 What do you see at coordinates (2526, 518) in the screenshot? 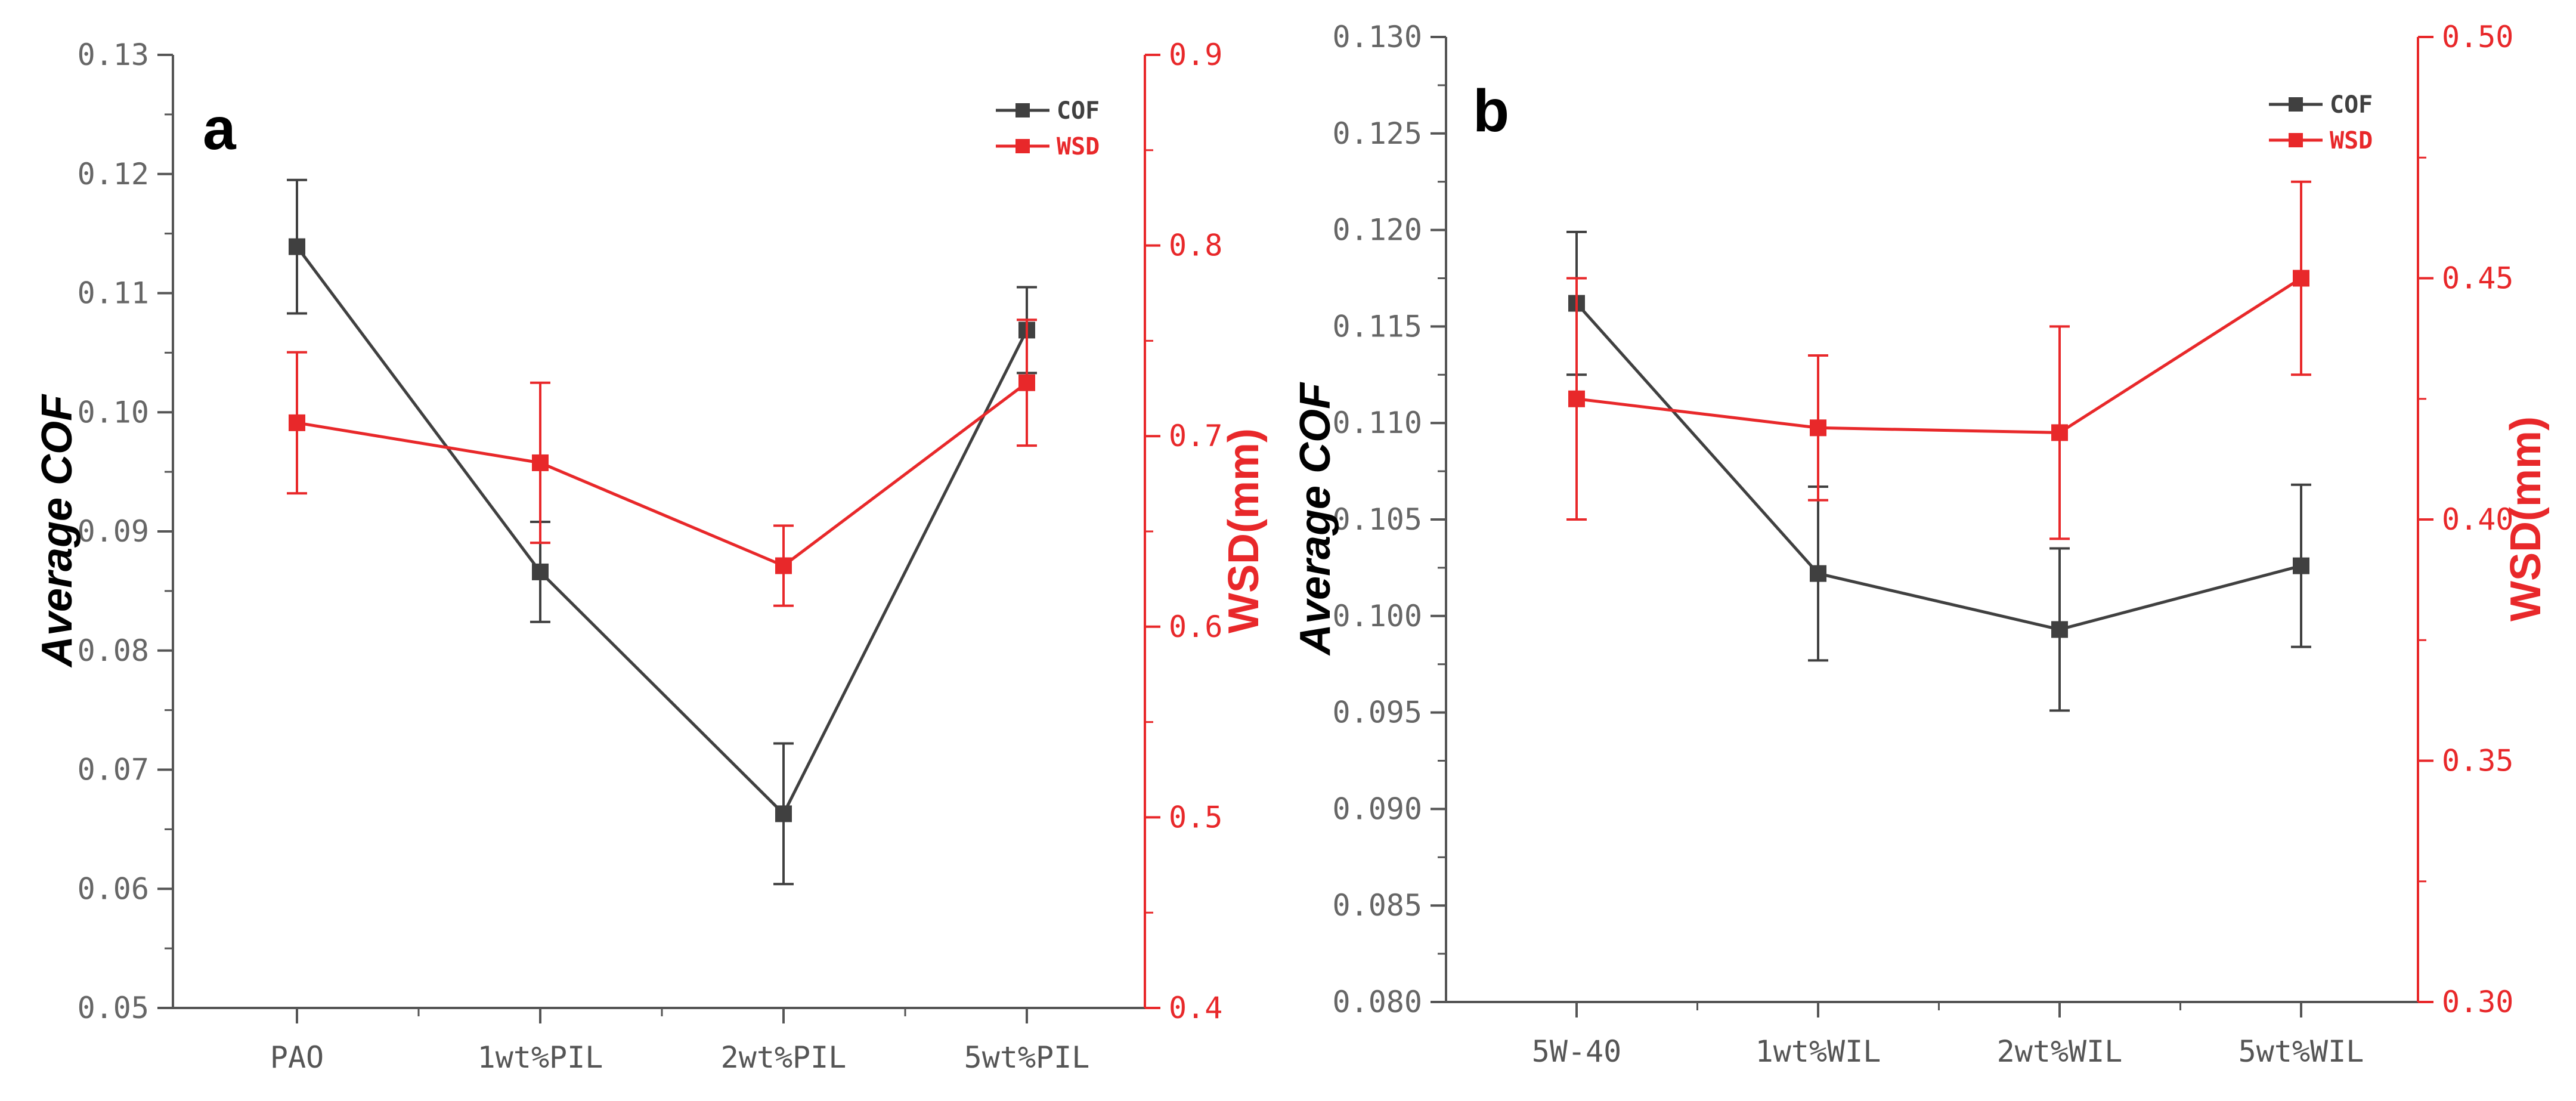
I see `panel-b-right-axis-title: WSD(mm)` at bounding box center [2526, 518].